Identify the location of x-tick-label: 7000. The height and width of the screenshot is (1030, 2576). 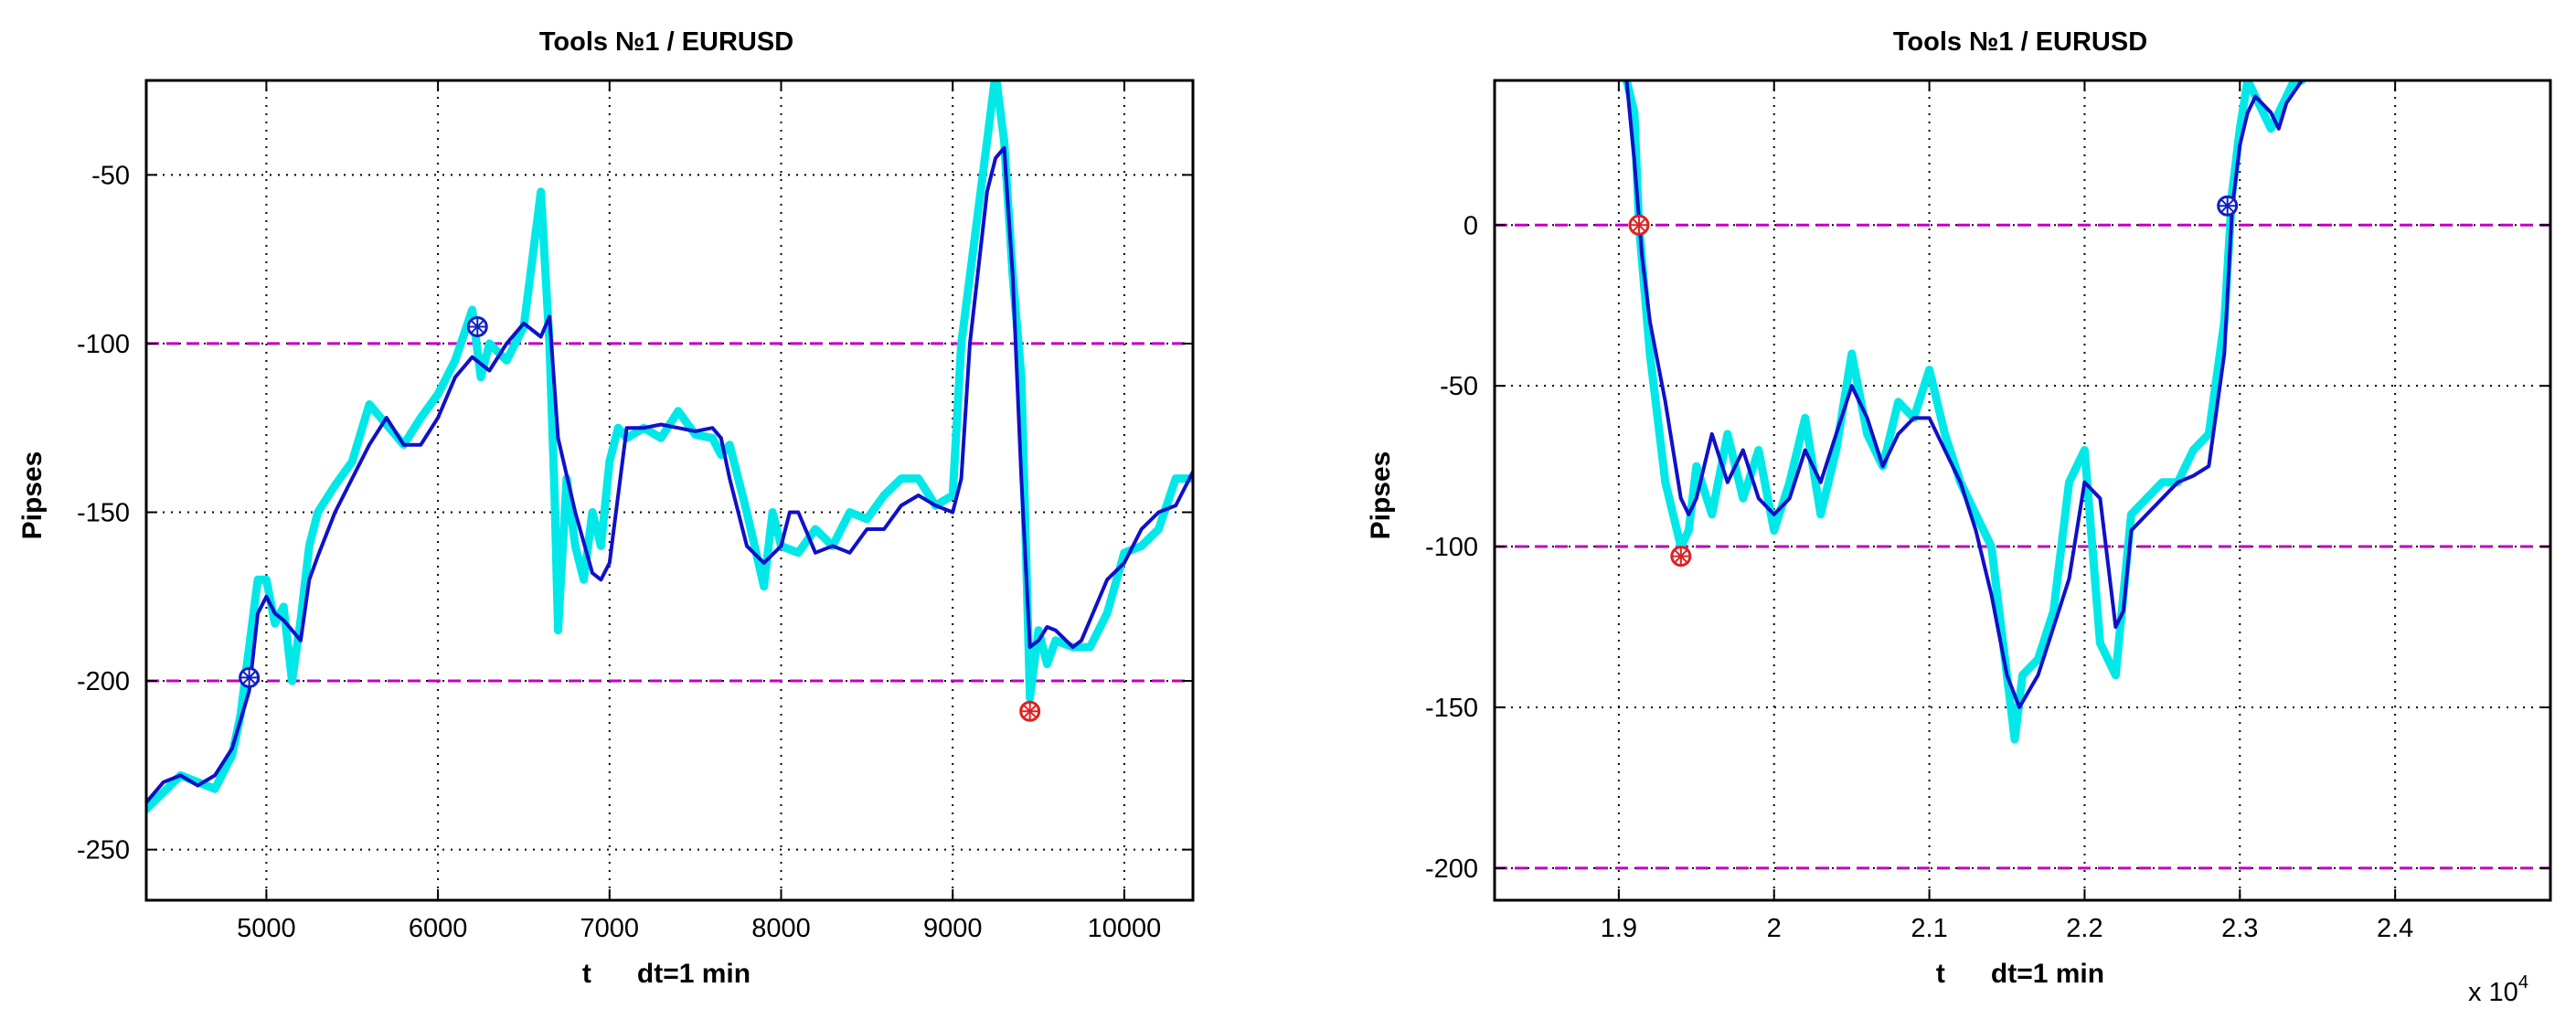
(610, 928).